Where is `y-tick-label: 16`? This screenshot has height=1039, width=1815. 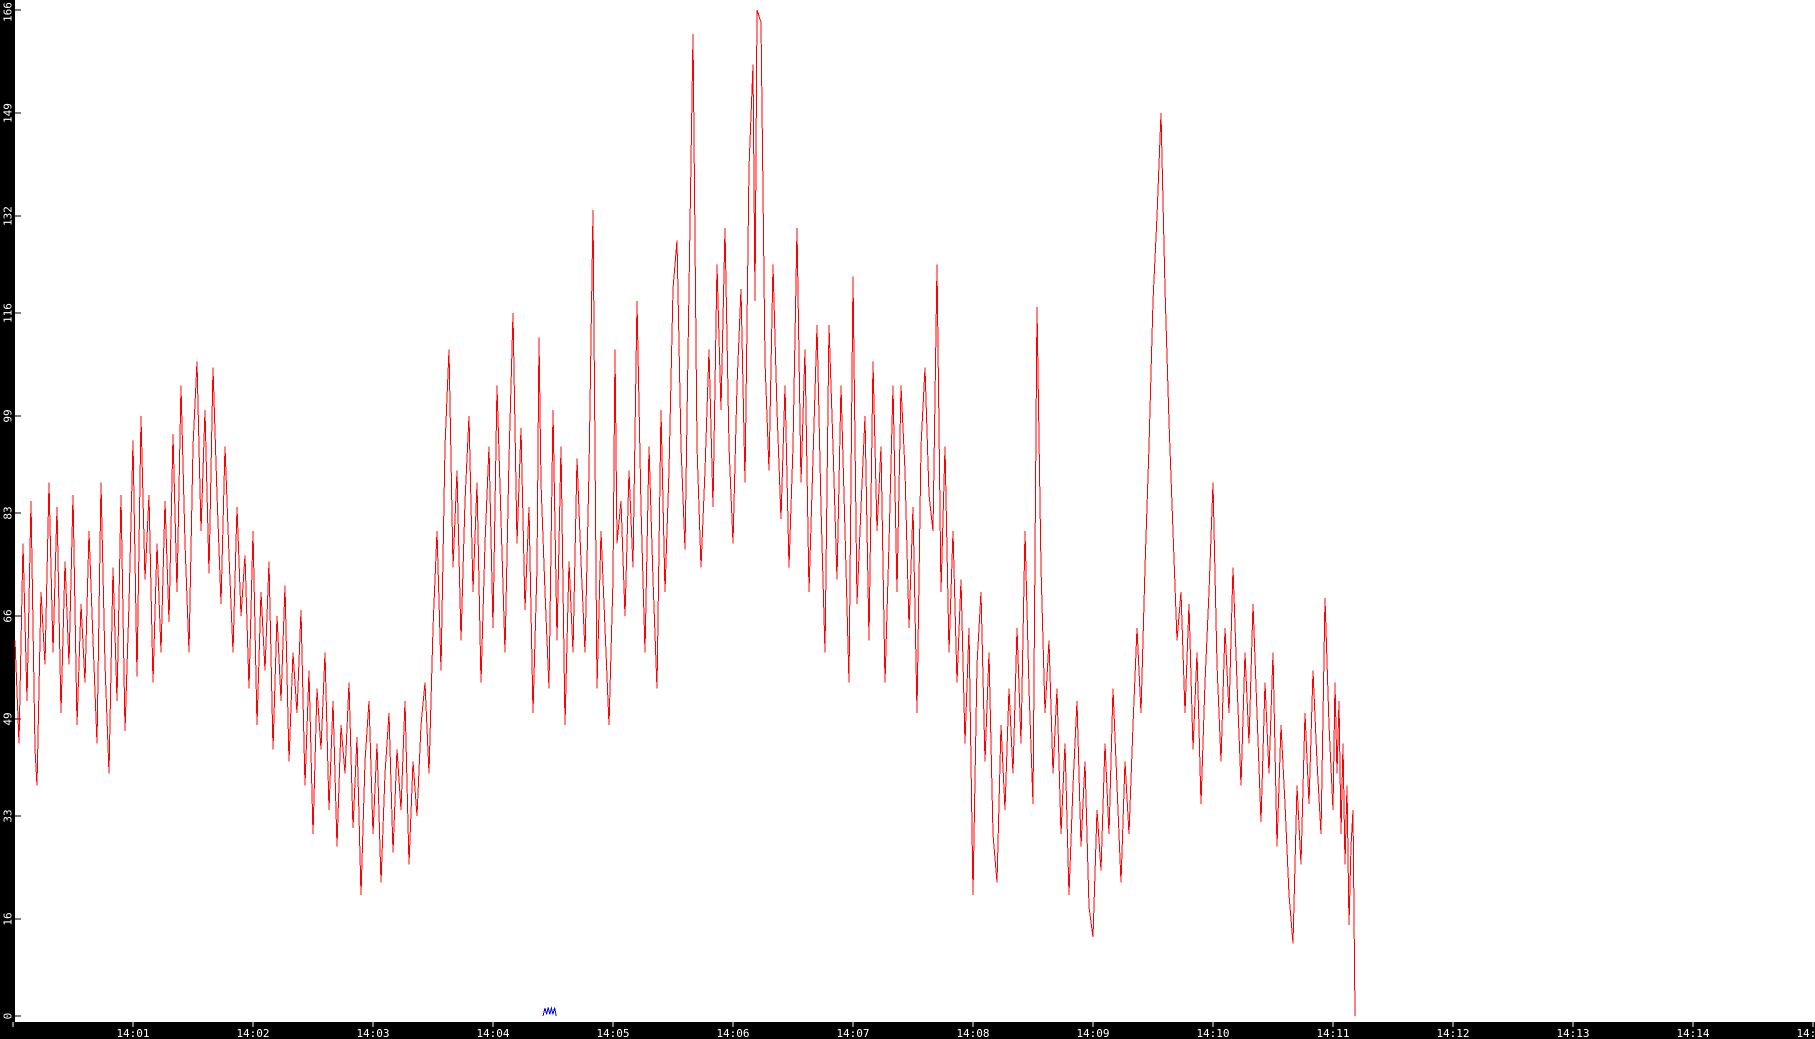
y-tick-label: 16 is located at coordinates (7, 919).